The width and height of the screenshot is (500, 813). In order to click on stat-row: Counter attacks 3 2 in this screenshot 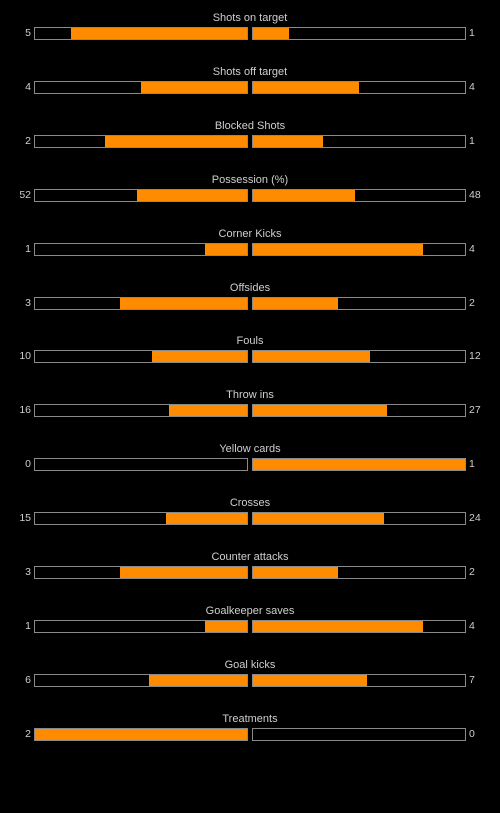, I will do `click(250, 559)`.